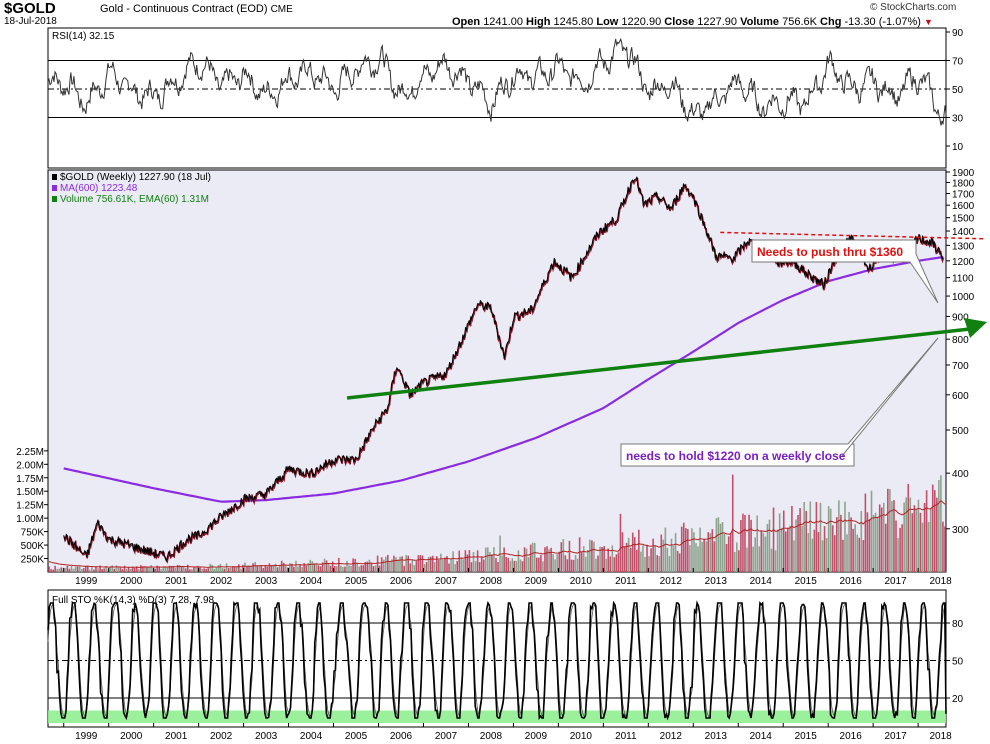 Image resolution: width=990 pixels, height=744 pixels. I want to click on volume-tick-label: 500K, so click(33, 546).